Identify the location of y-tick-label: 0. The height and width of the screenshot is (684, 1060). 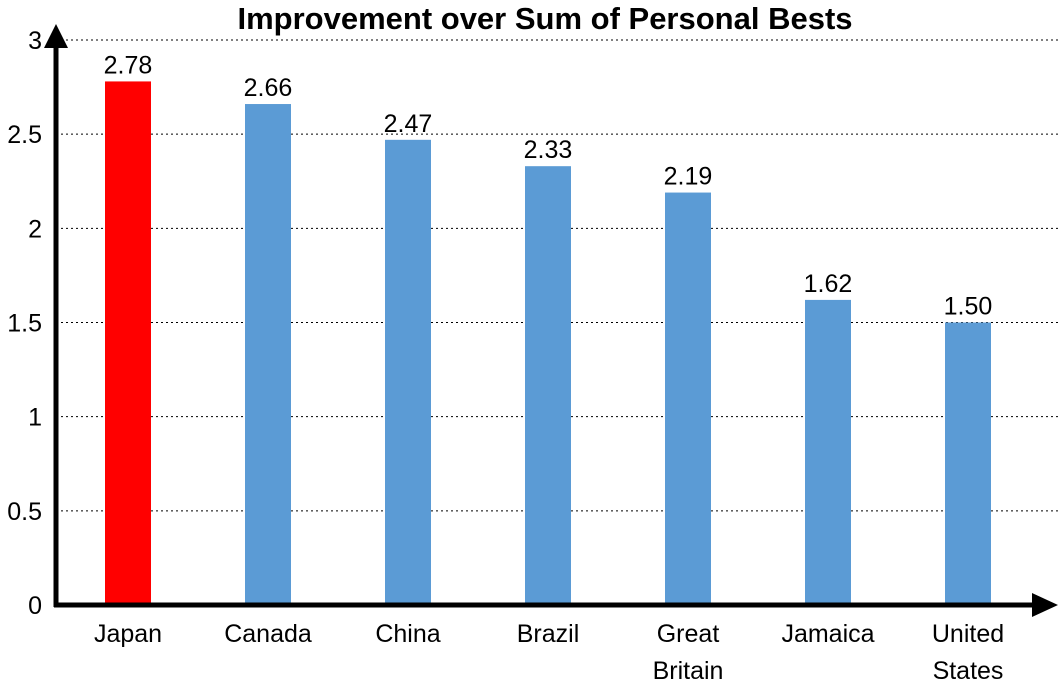
(35, 606).